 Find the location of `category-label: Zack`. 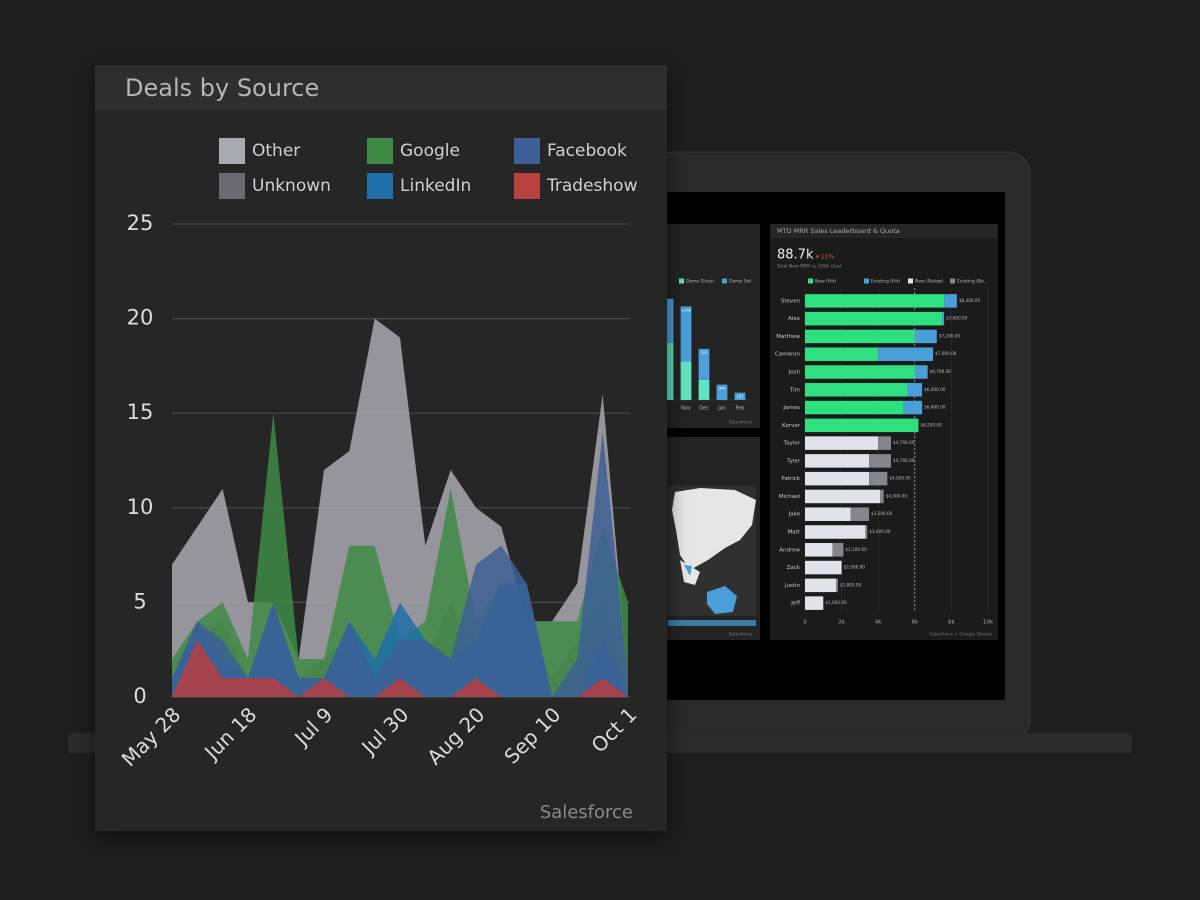

category-label: Zack is located at coordinates (794, 568).